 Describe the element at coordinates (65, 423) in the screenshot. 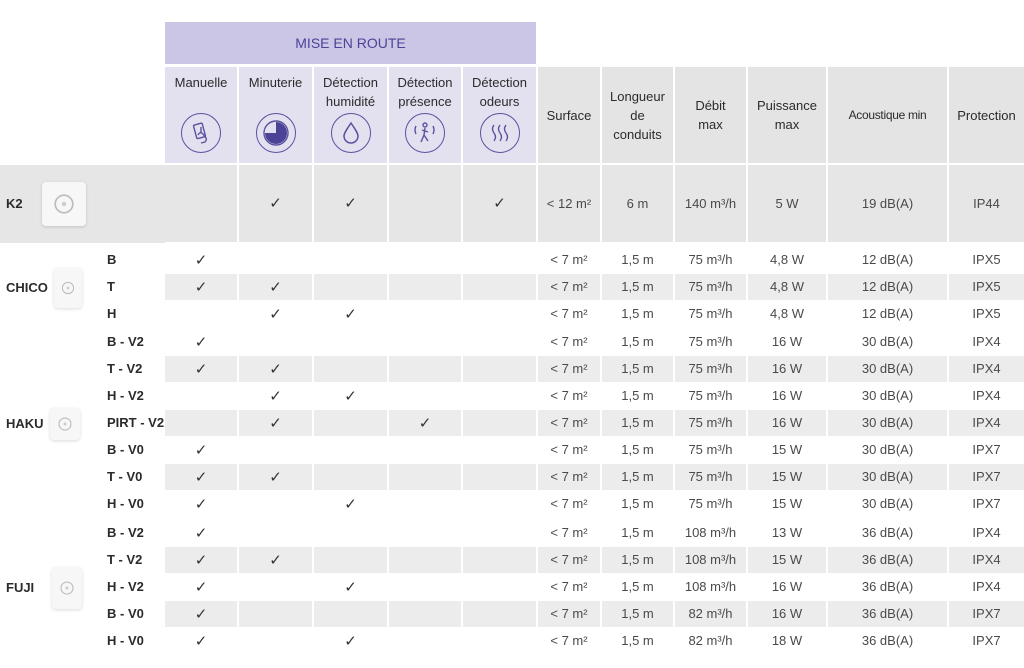

I see `haku-fan-image` at that location.